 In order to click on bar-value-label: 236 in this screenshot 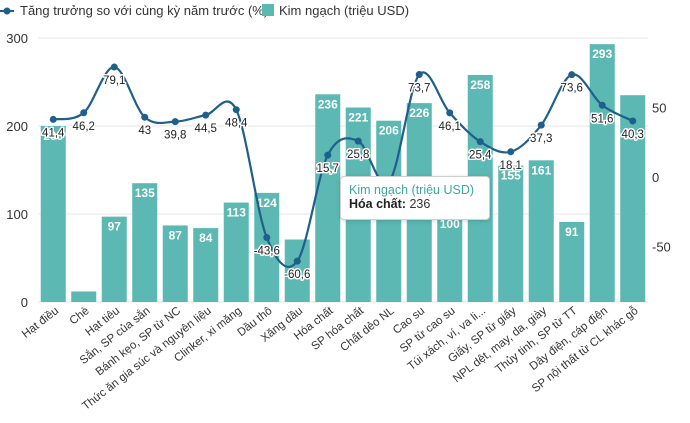, I will do `click(328, 104)`.